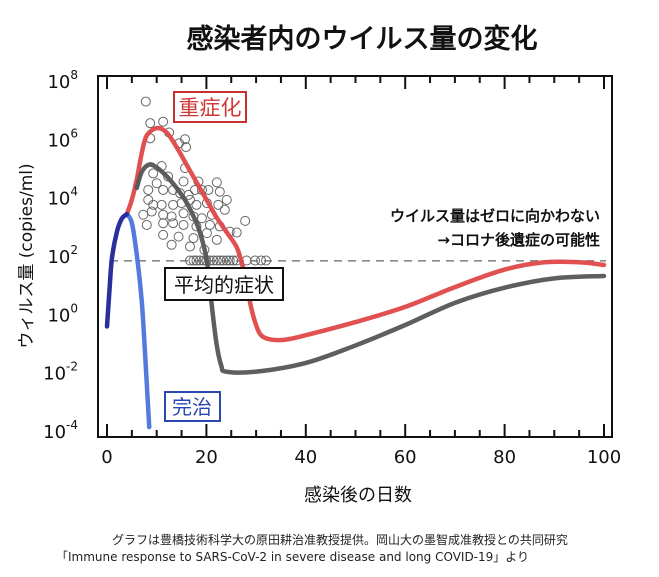  Describe the element at coordinates (60, 372) in the screenshot. I see `y-tick-label: 10⁻²` at that location.